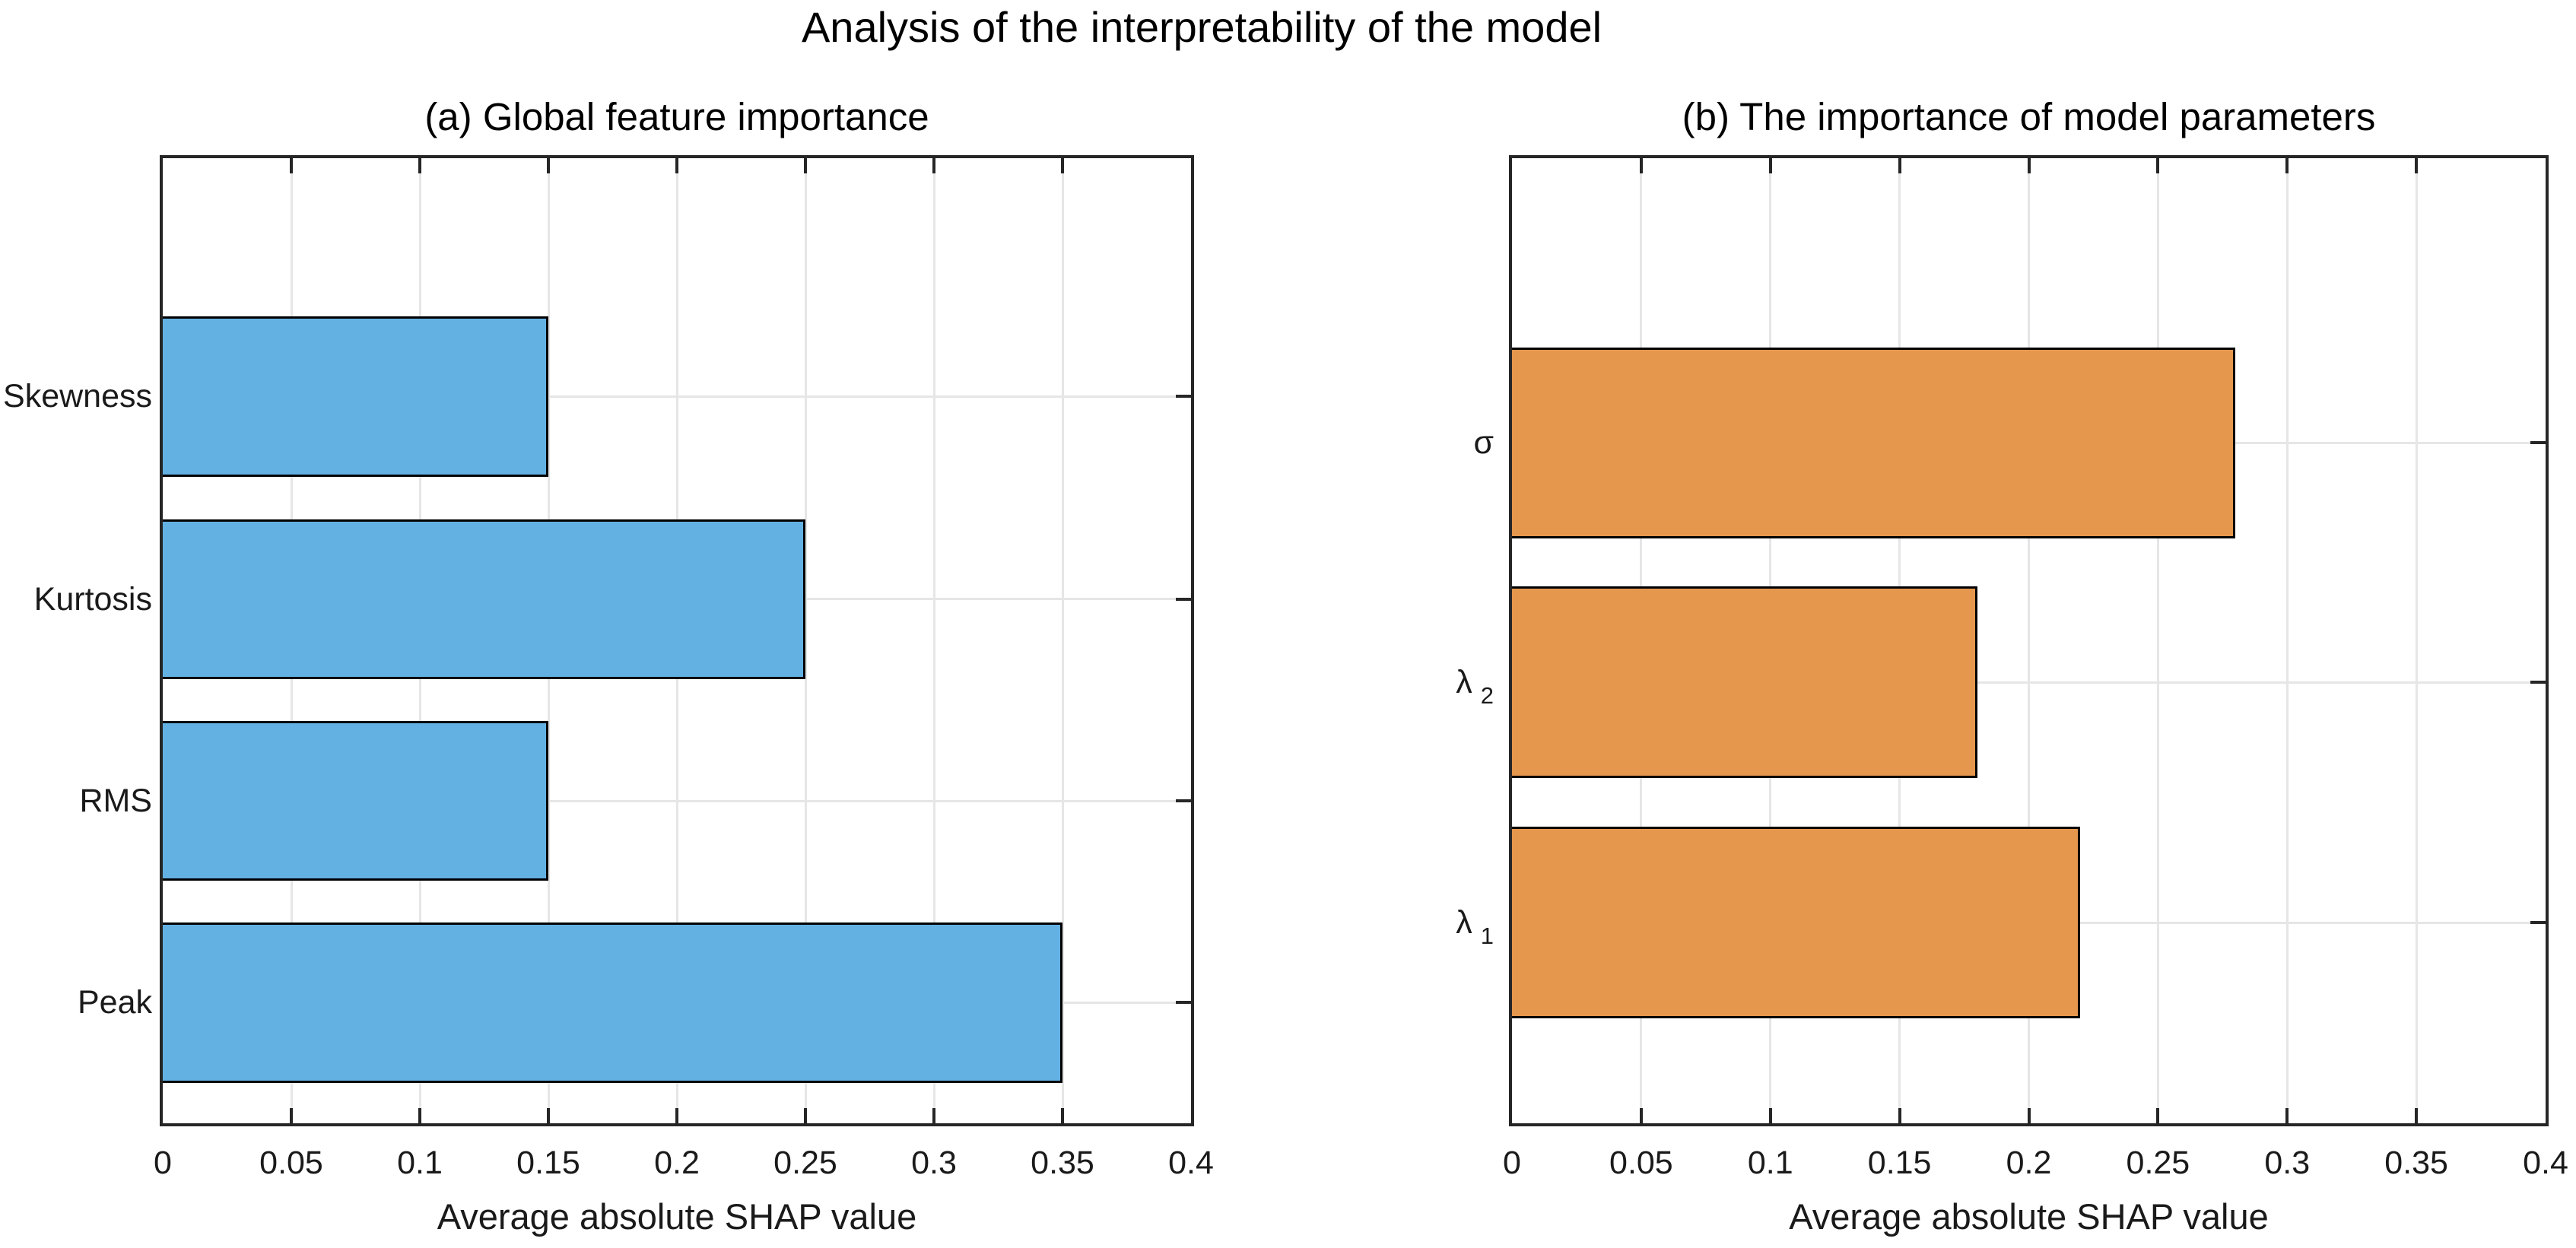 This screenshot has width=2576, height=1248. I want to click on category-label: Skewness, so click(77, 396).